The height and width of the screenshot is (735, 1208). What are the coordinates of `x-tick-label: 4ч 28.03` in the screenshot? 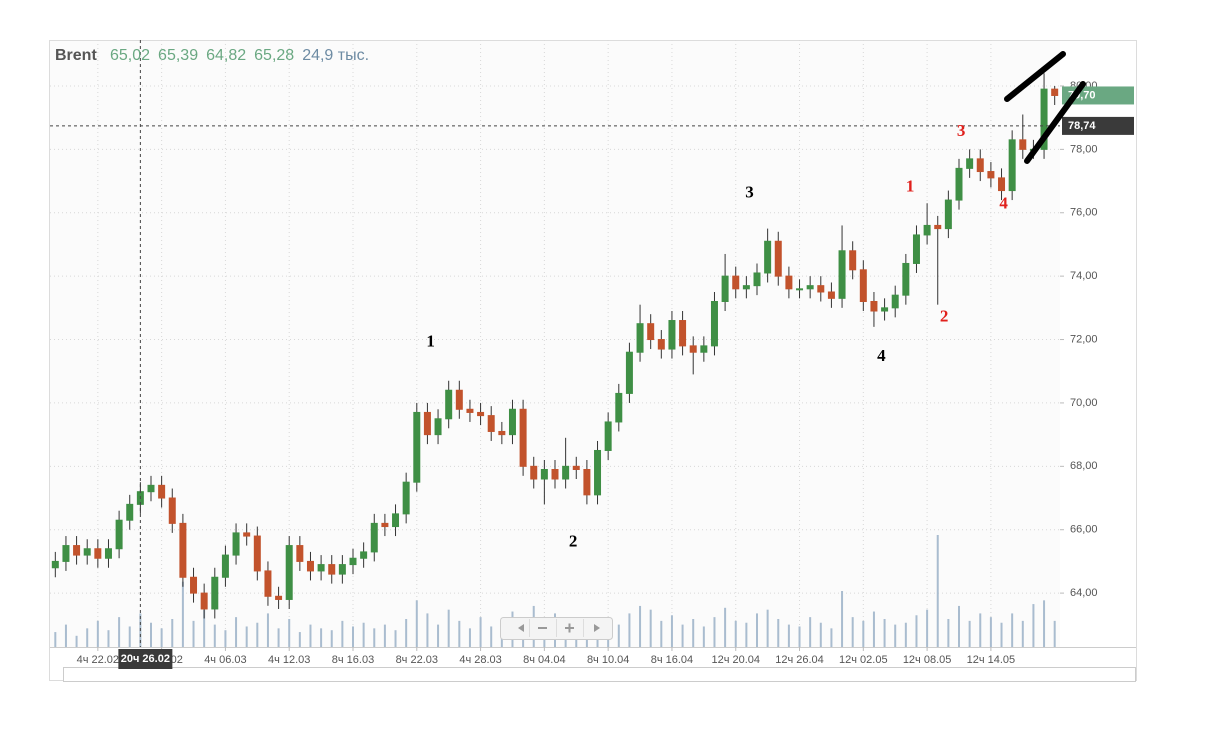 It's located at (480, 660).